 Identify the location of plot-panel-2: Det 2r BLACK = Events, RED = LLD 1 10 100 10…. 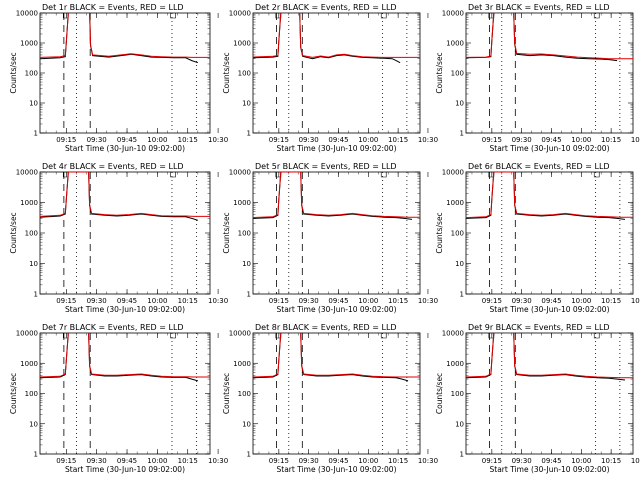
(330, 78).